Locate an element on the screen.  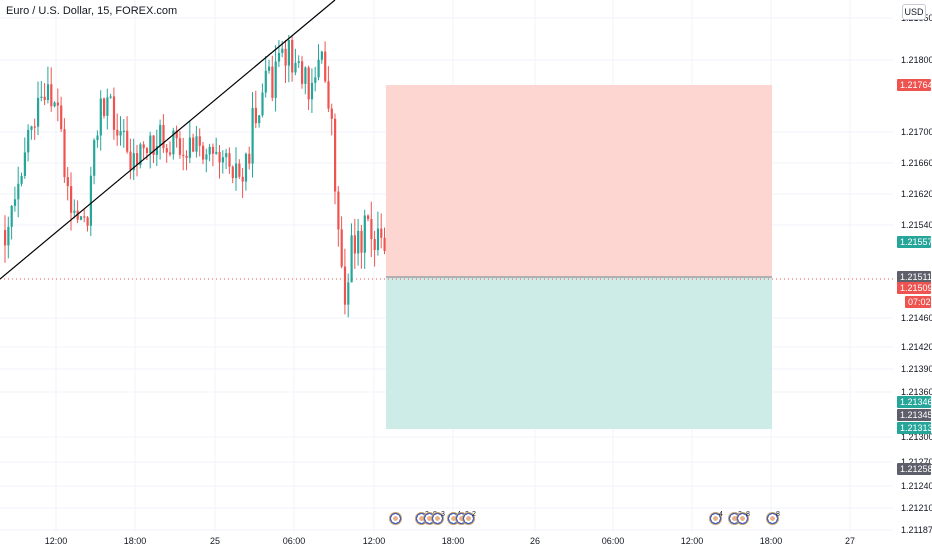
event-count: 8 is located at coordinates (778, 514).